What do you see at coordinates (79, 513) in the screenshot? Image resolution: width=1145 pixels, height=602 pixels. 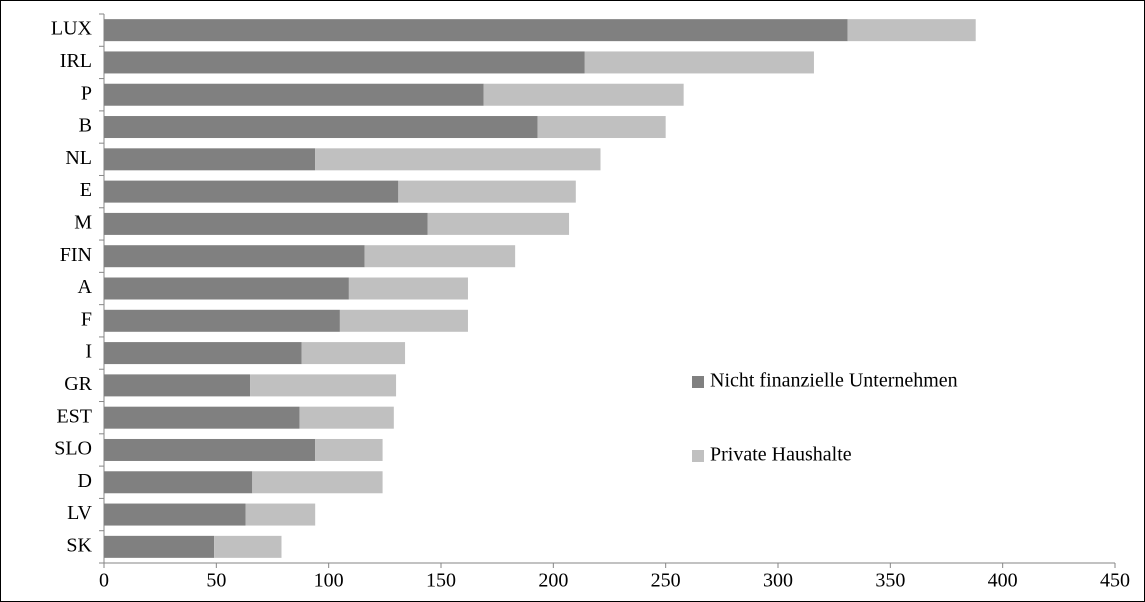 I see `y-tick-label: LV` at bounding box center [79, 513].